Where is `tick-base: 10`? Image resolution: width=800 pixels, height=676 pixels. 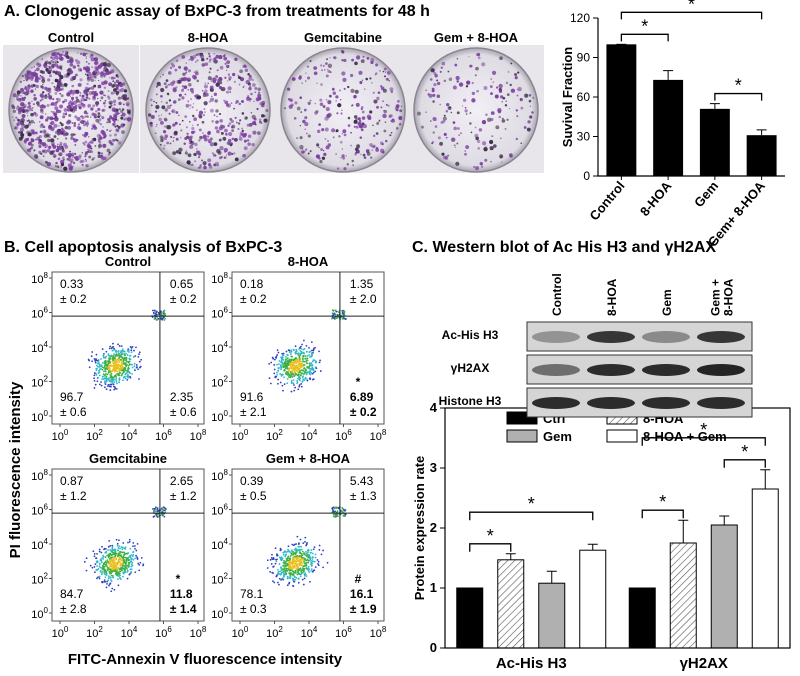 tick-base: 10 is located at coordinates (217, 315).